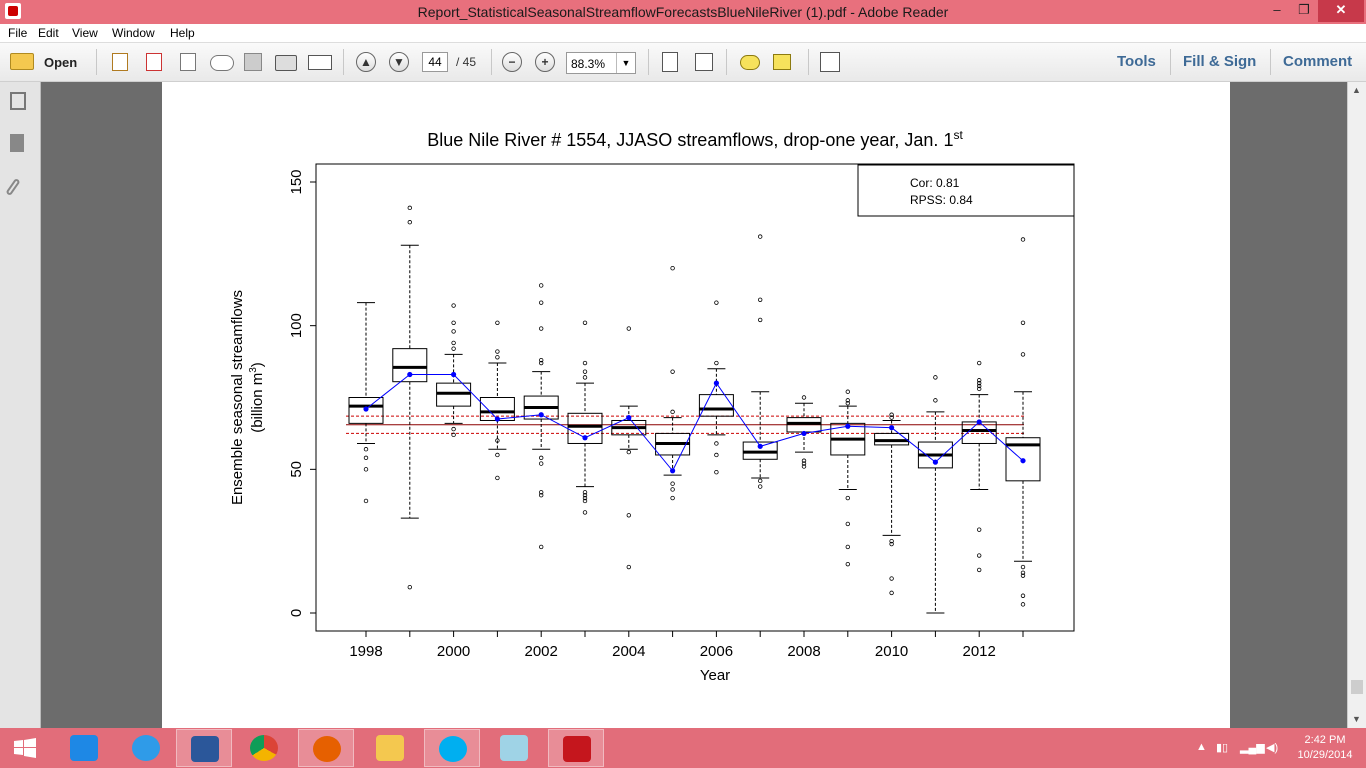  I want to click on menu-edit: Edit, so click(48, 33).